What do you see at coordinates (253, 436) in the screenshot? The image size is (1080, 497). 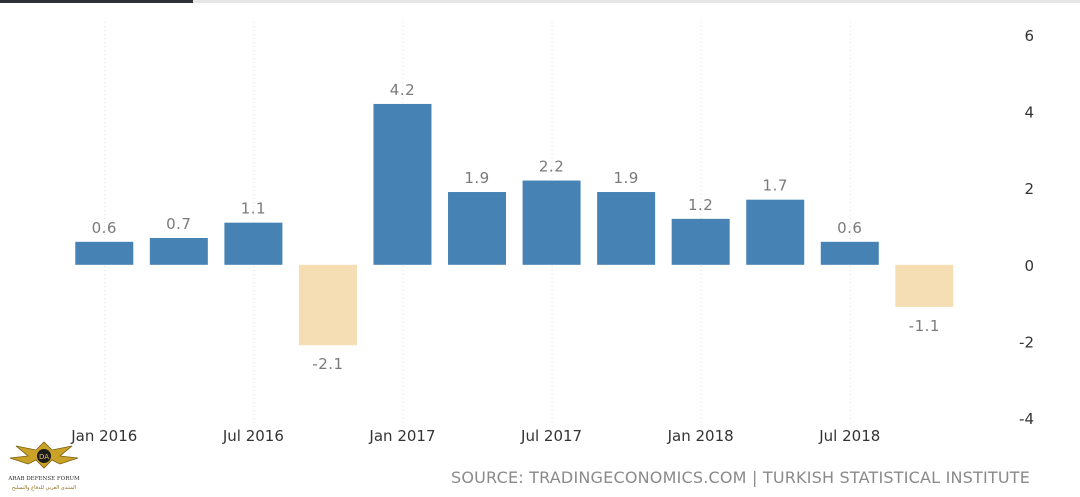 I see `x-tick-label-2: Jul 2016` at bounding box center [253, 436].